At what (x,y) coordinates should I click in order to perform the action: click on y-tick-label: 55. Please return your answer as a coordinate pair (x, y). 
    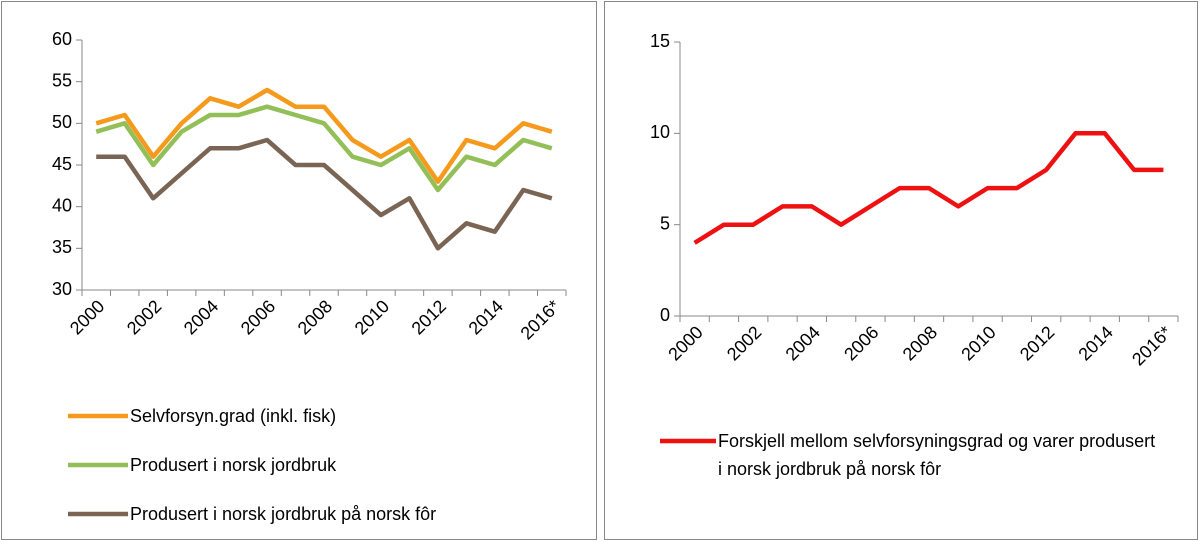
    Looking at the image, I should click on (62, 80).